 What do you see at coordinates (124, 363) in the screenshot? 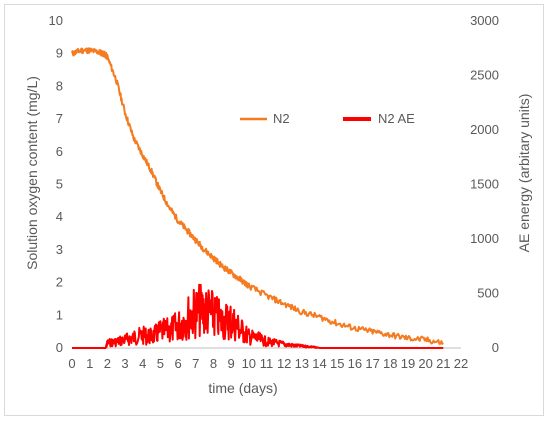
I see `x-tick-label: 3` at bounding box center [124, 363].